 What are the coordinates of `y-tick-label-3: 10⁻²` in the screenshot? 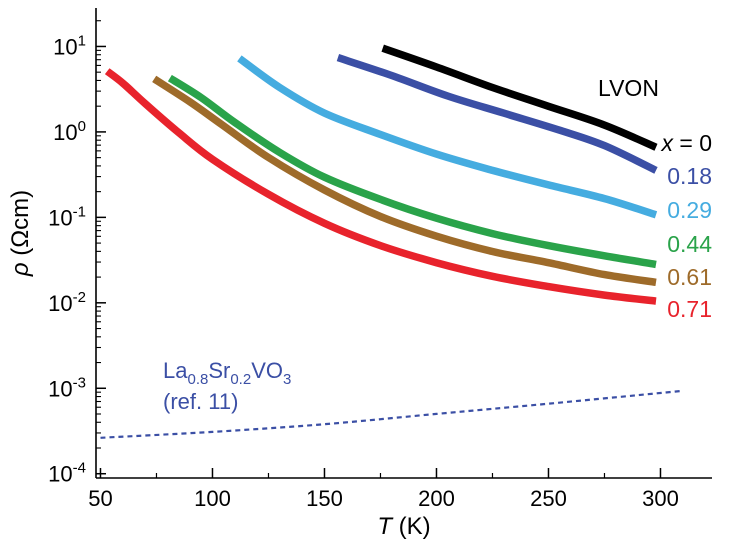 It's located at (67, 302).